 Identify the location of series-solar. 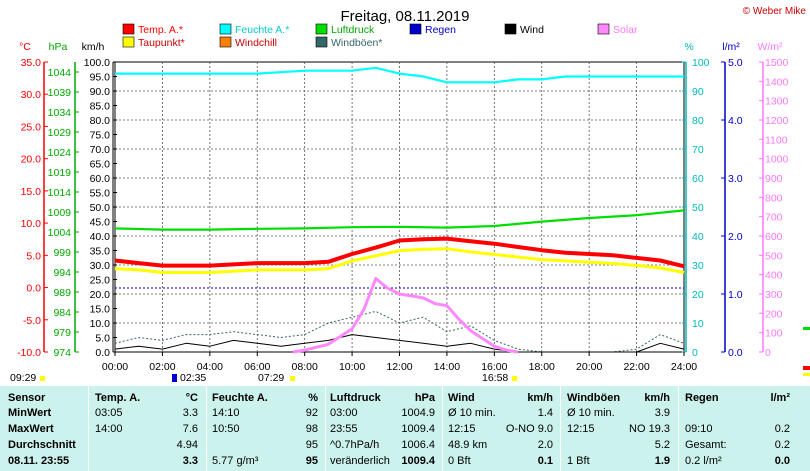
(405, 315).